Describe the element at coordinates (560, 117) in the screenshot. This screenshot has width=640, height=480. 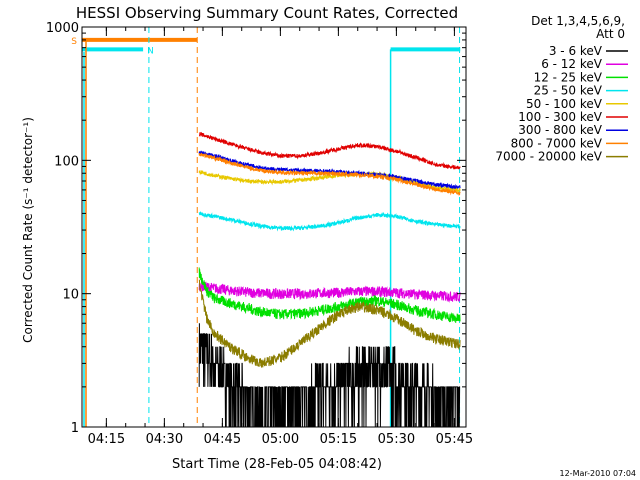
I see `legend-label: 100 - 300 keV` at that location.